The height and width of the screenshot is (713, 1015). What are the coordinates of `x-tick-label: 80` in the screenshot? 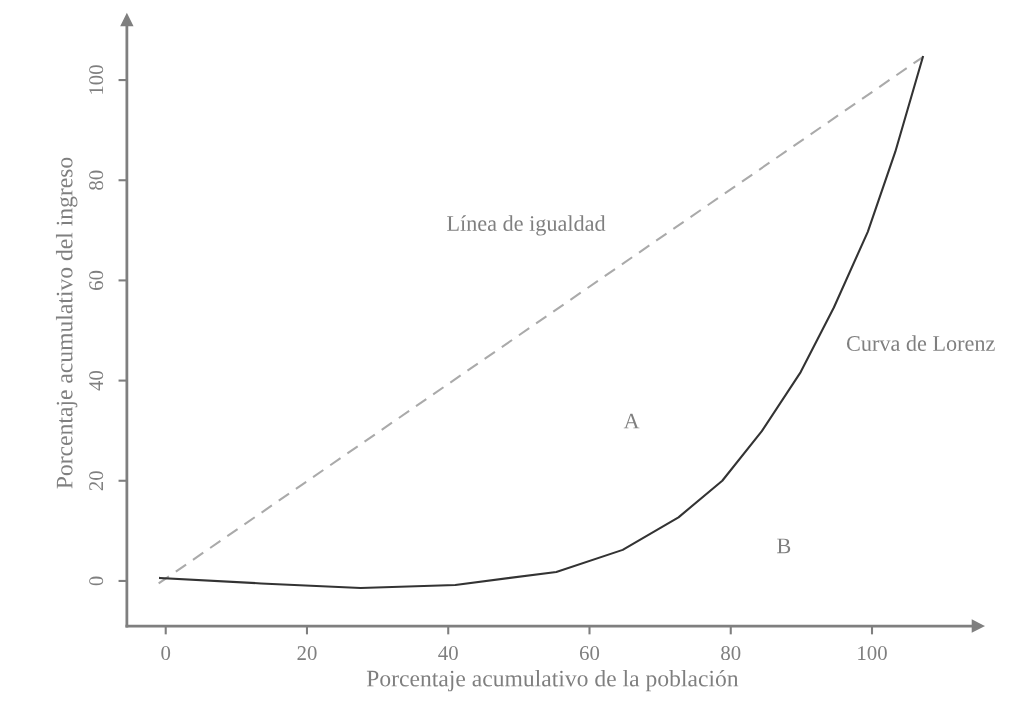 It's located at (731, 653).